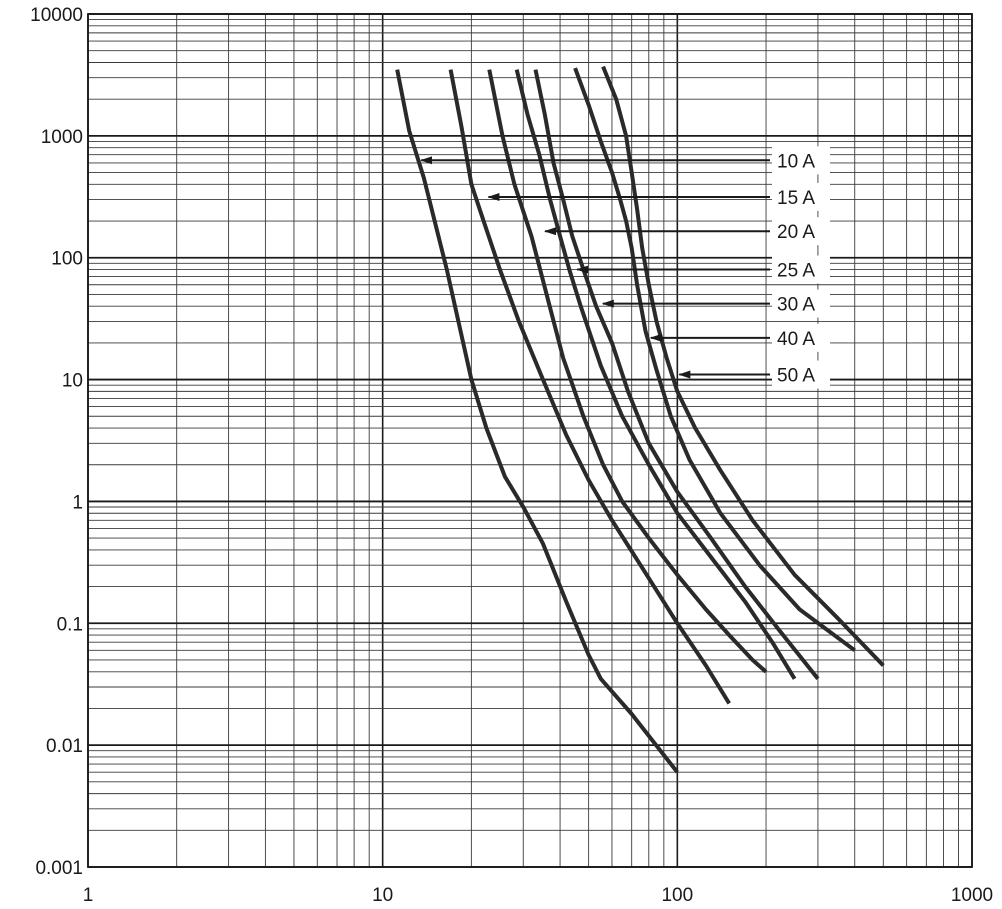  Describe the element at coordinates (739, 337) in the screenshot. I see `annotation-40a: 40 A` at that location.